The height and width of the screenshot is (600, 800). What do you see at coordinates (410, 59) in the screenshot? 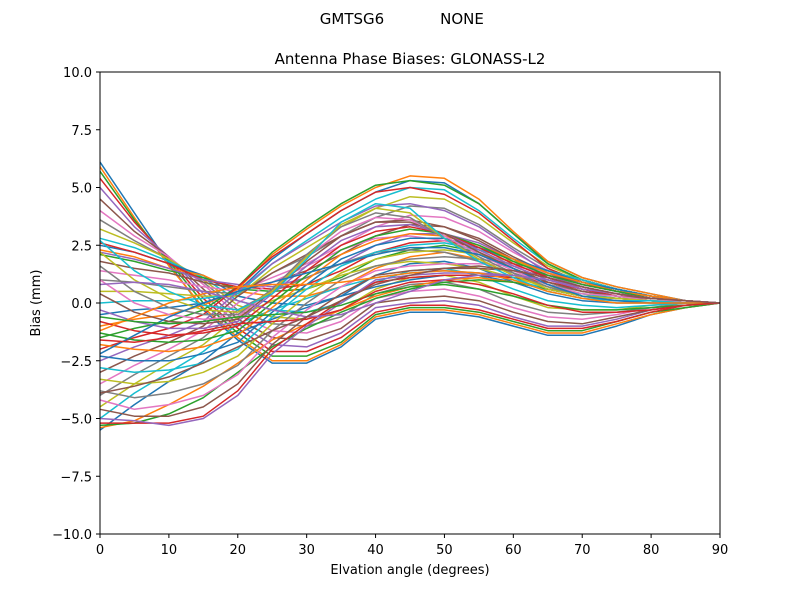
I see `chart-title: Antenna Phase Biases: GLONASS-L2` at bounding box center [410, 59].